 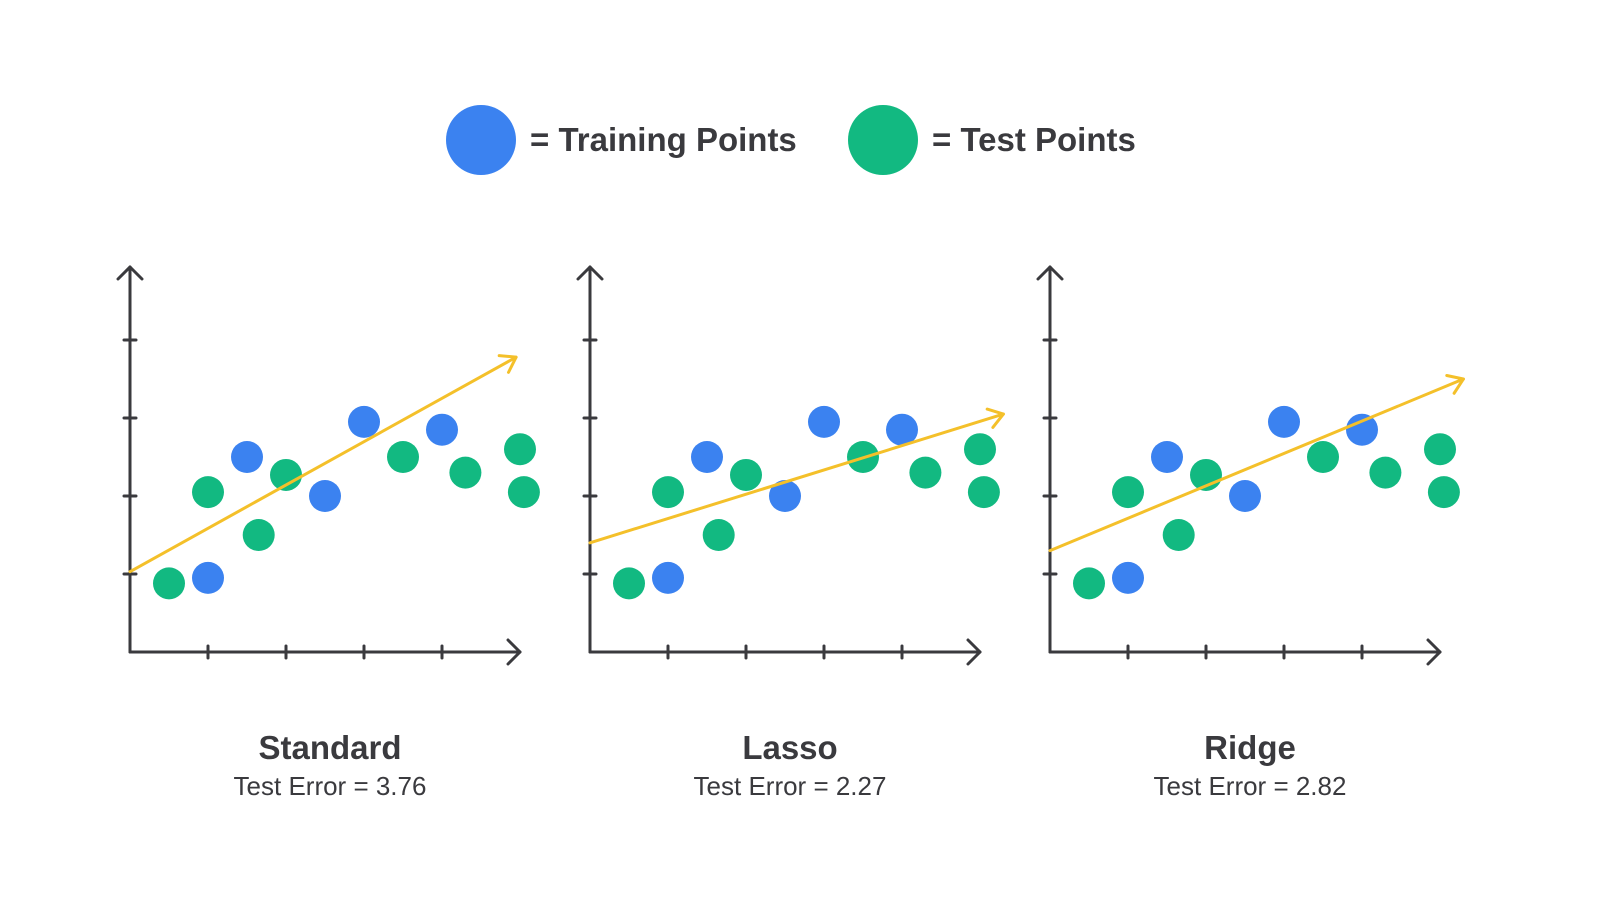 I want to click on legend-item-training: = Training Points, so click(x=621, y=140).